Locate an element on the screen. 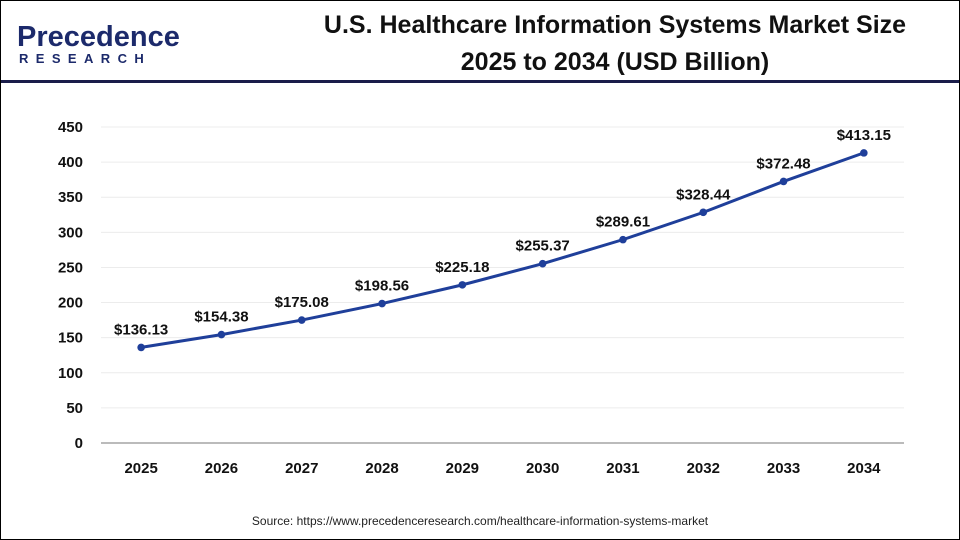 This screenshot has width=960, height=540. data-label: $413.15 is located at coordinates (864, 135).